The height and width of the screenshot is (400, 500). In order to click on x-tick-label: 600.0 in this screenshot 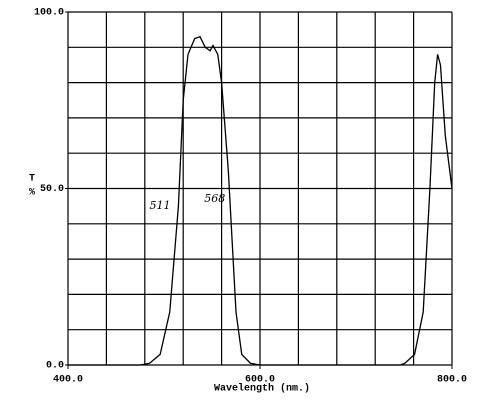, I will do `click(260, 380)`.